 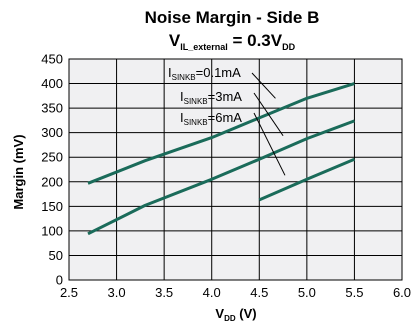 I want to click on y-axis-label: Margin (mV), so click(x=18, y=171).